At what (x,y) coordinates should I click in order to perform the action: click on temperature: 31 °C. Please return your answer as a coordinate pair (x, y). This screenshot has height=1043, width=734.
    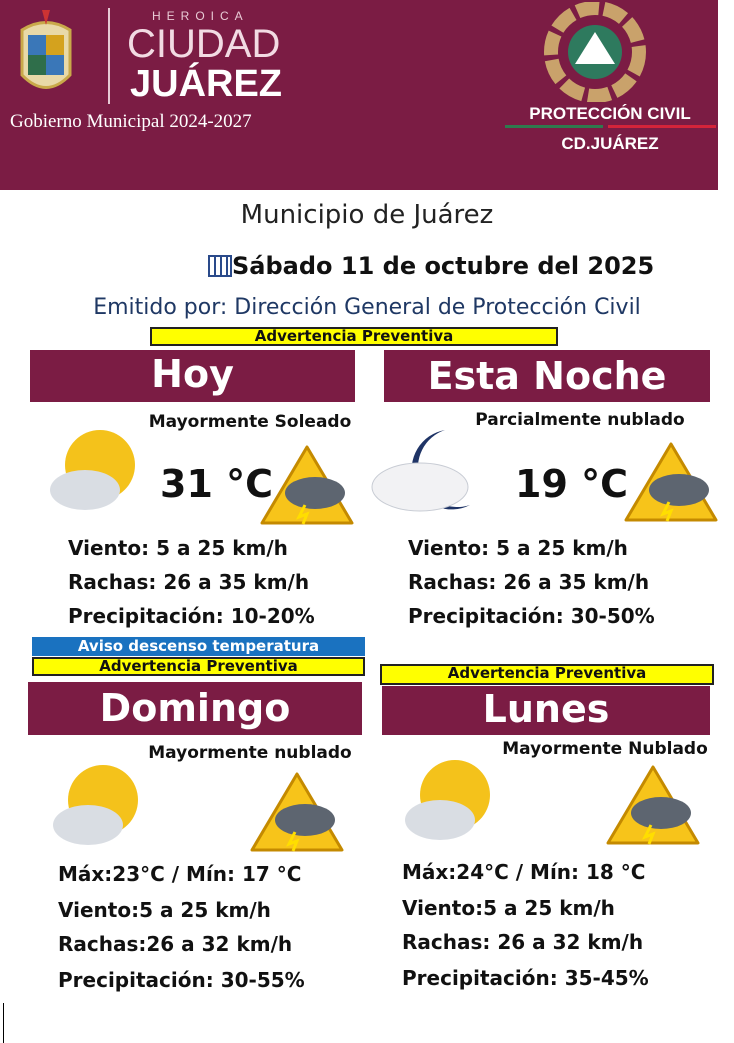
    Looking at the image, I should click on (216, 484).